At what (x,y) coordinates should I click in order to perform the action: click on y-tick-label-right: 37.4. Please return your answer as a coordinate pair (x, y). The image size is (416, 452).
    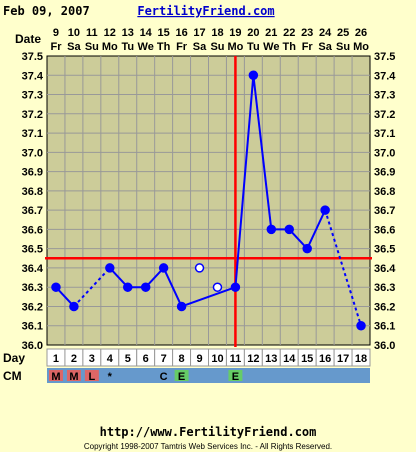
    Looking at the image, I should click on (385, 76).